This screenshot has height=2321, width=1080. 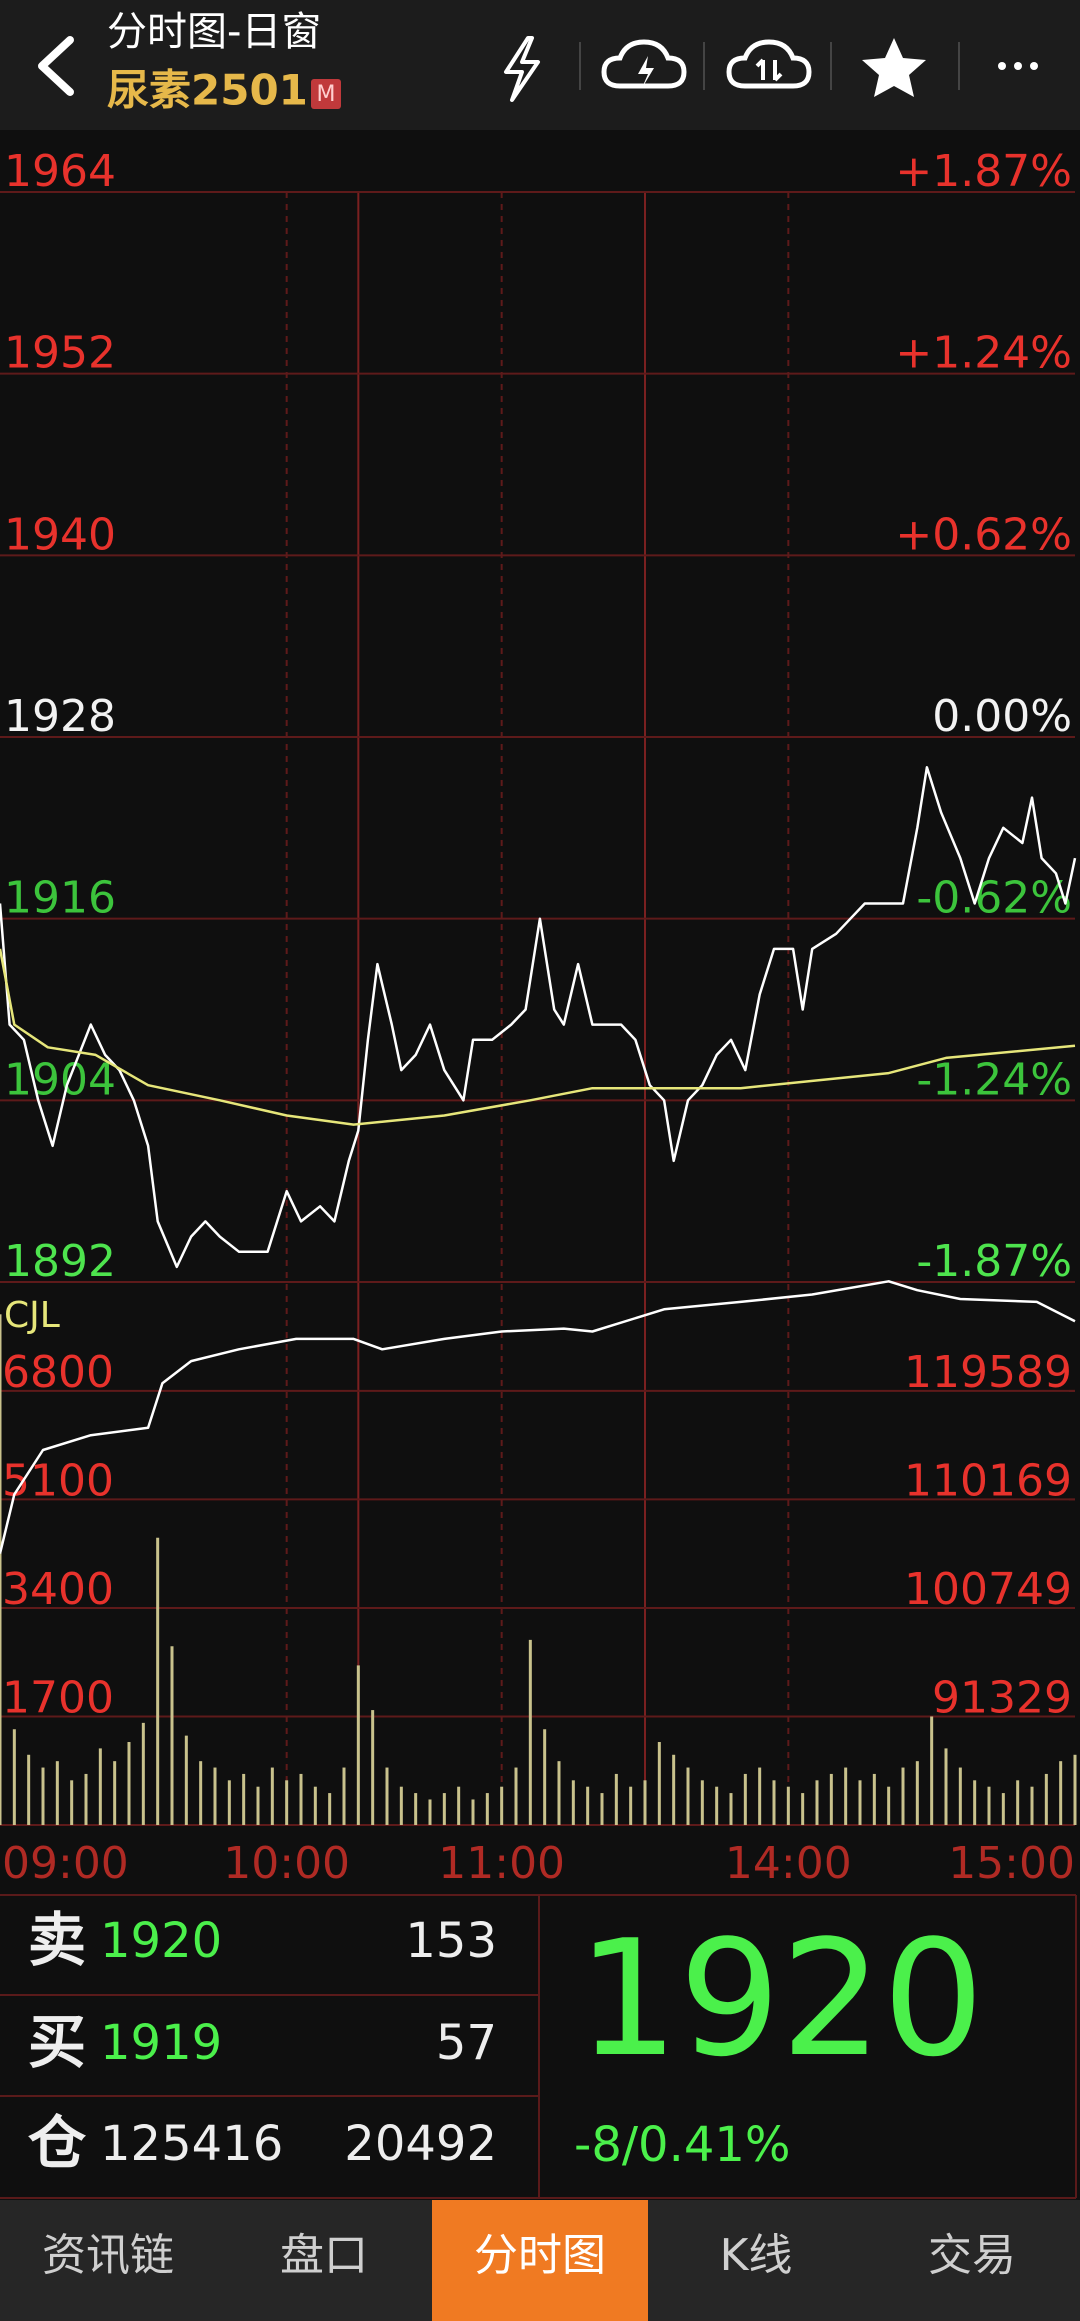 What do you see at coordinates (972, 2255) in the screenshot?
I see `tab: 交易` at bounding box center [972, 2255].